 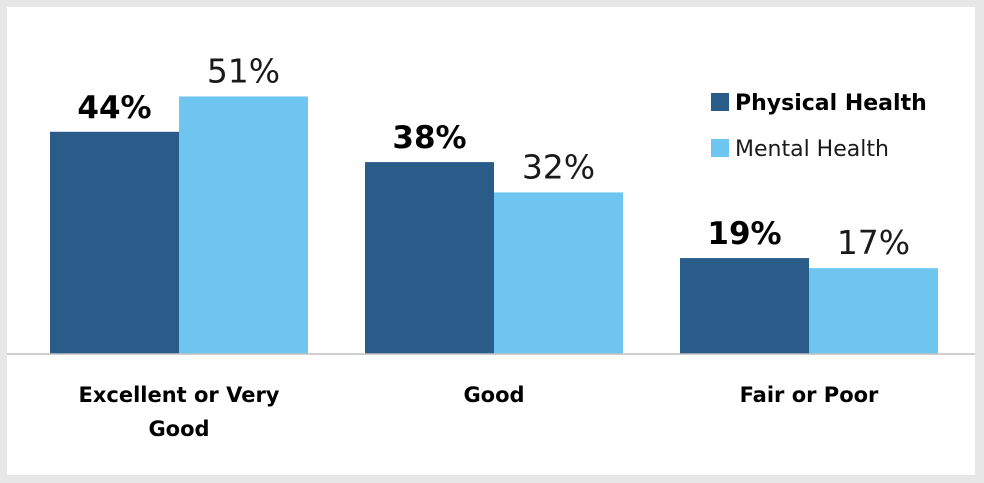 What do you see at coordinates (114, 108) in the screenshot?
I see `data-label-physical-health-1: 44%` at bounding box center [114, 108].